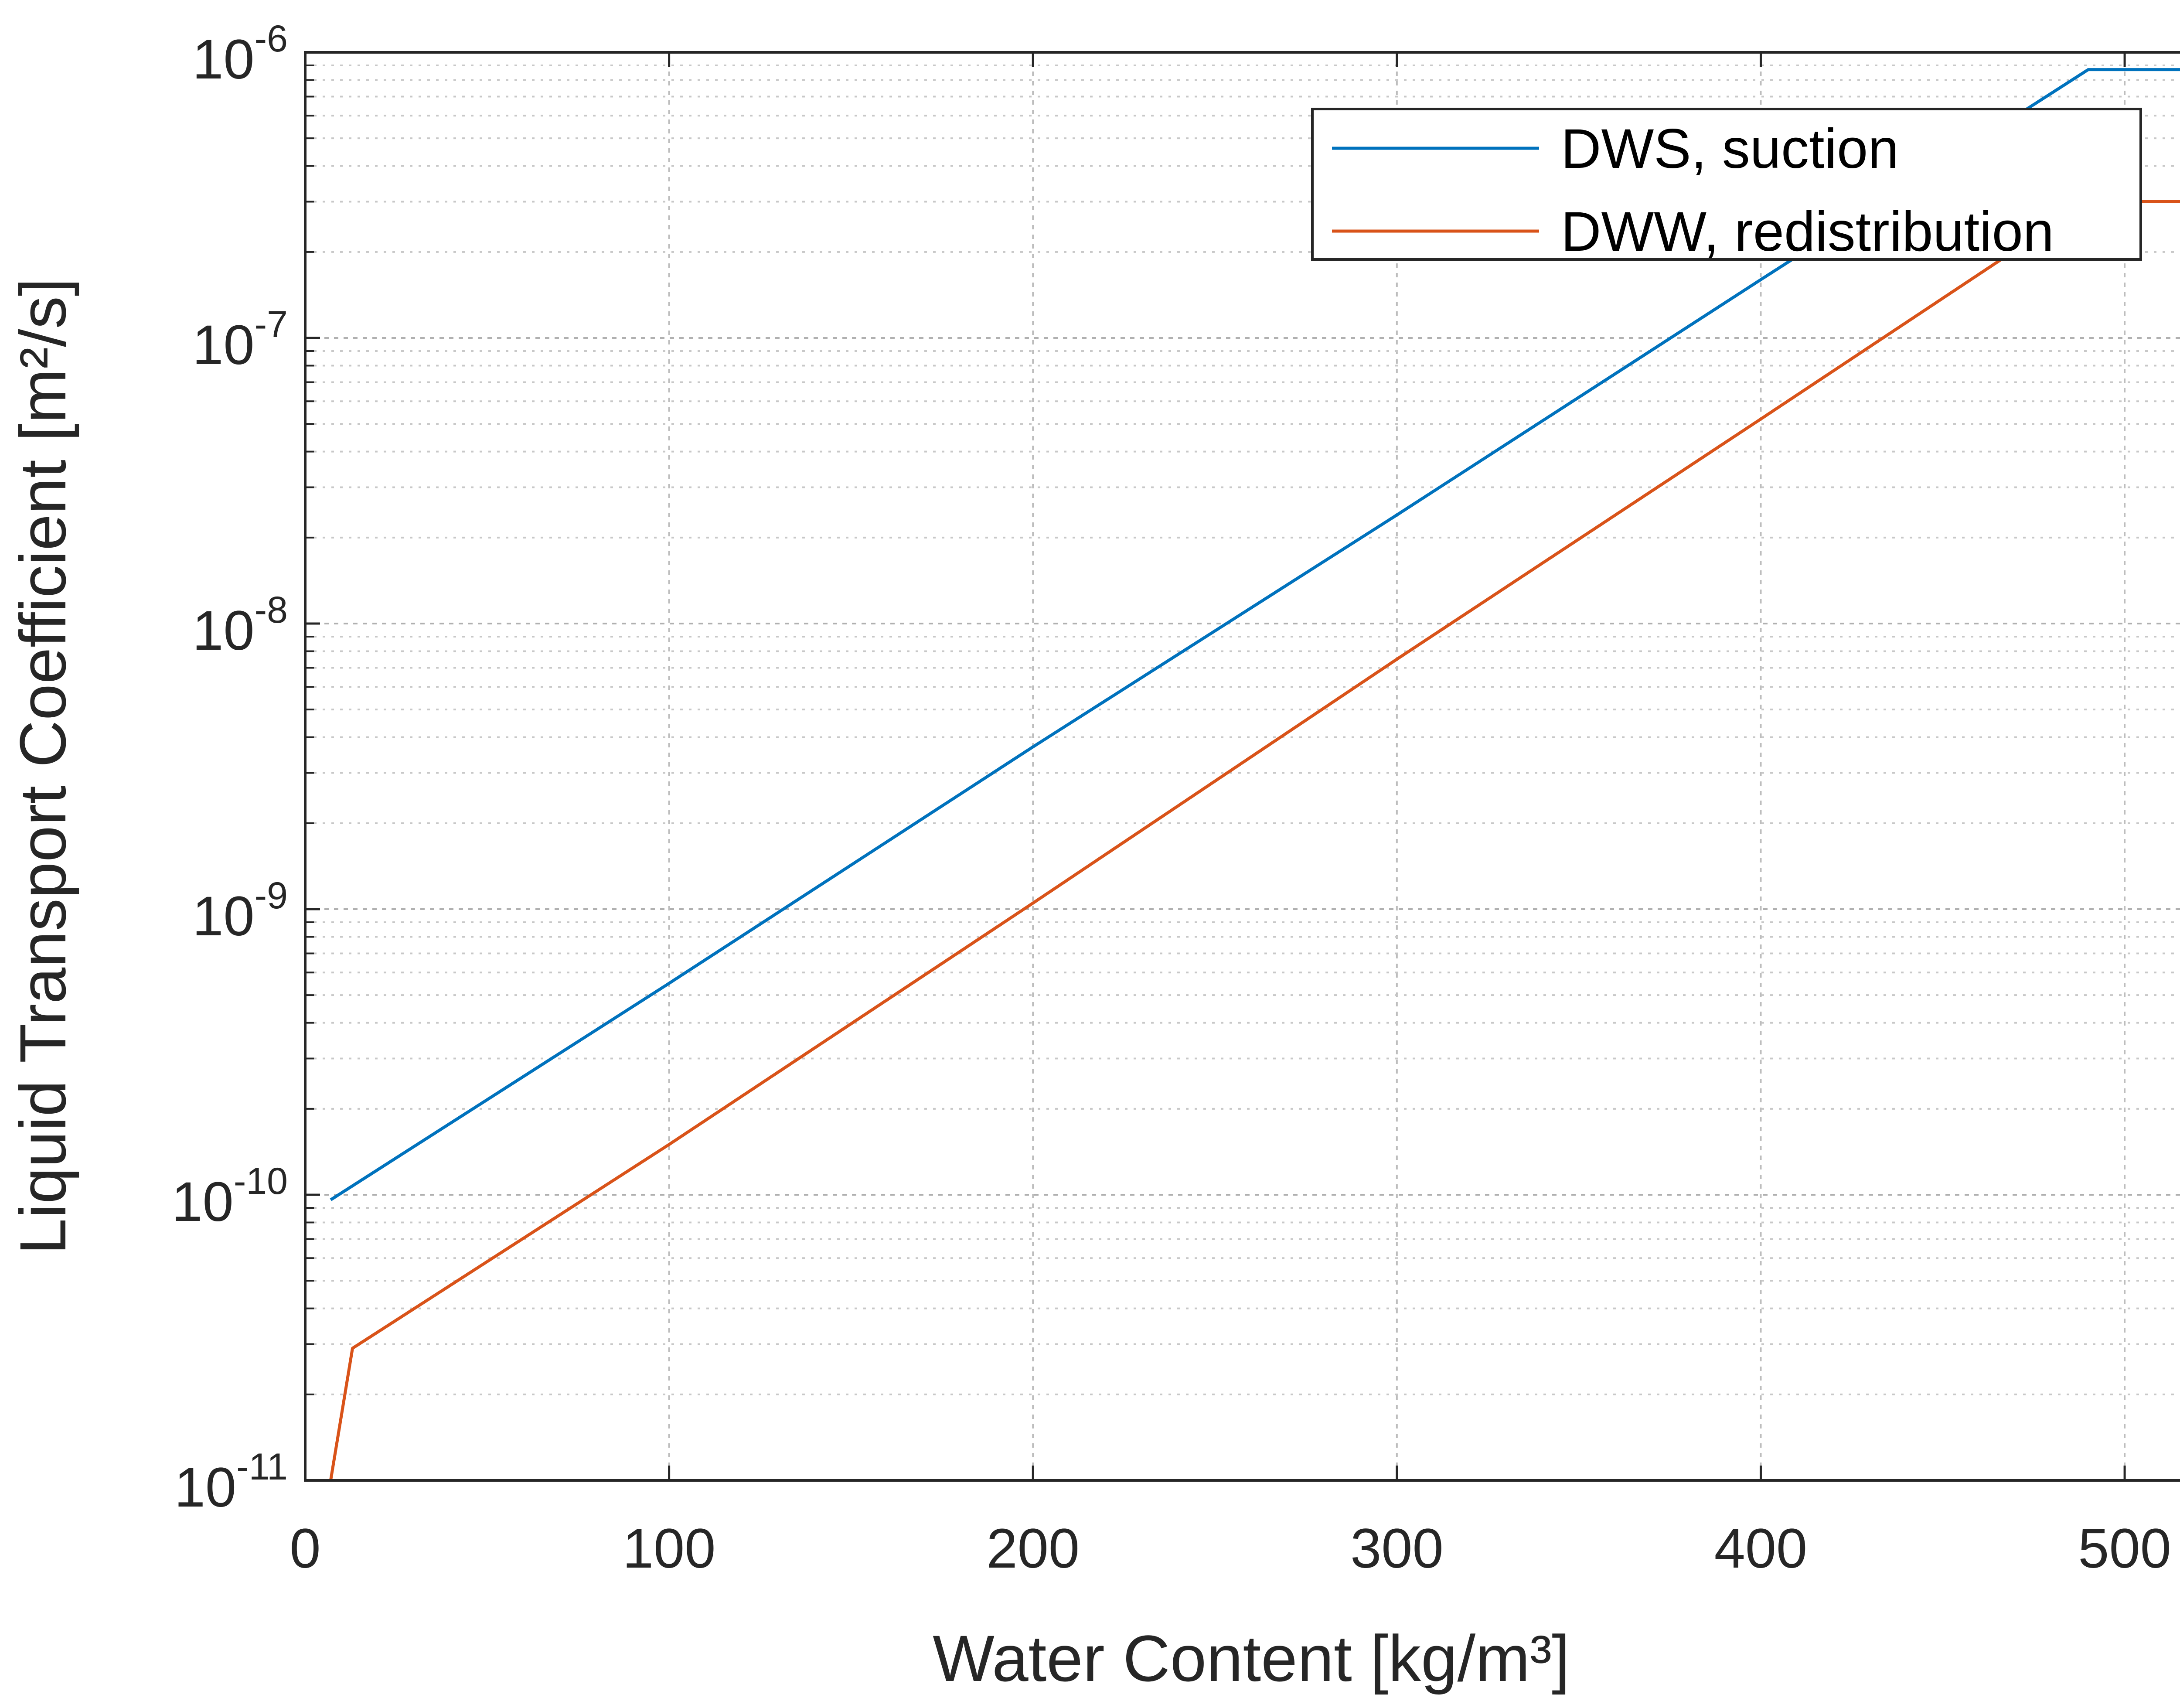  I want to click on legend: DWS, suction DWW, redistribution, so click(1726, 185).